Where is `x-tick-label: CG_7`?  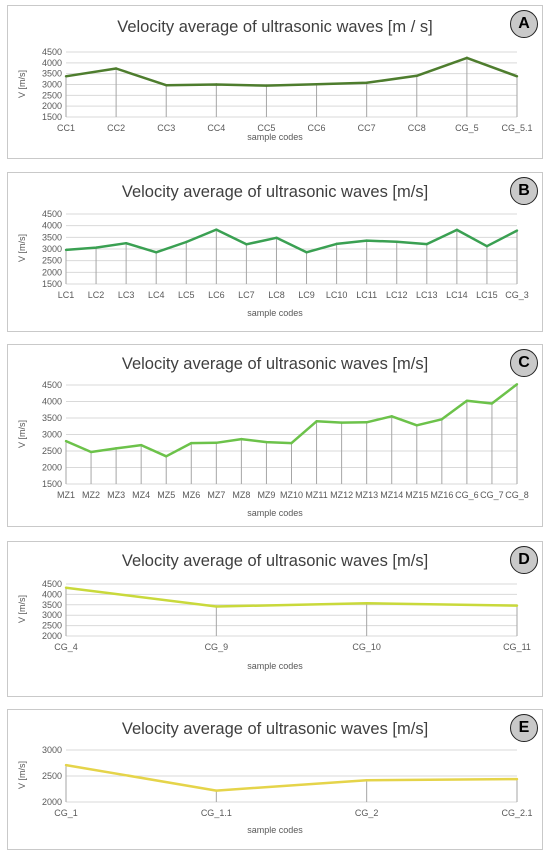 x-tick-label: CG_7 is located at coordinates (492, 495).